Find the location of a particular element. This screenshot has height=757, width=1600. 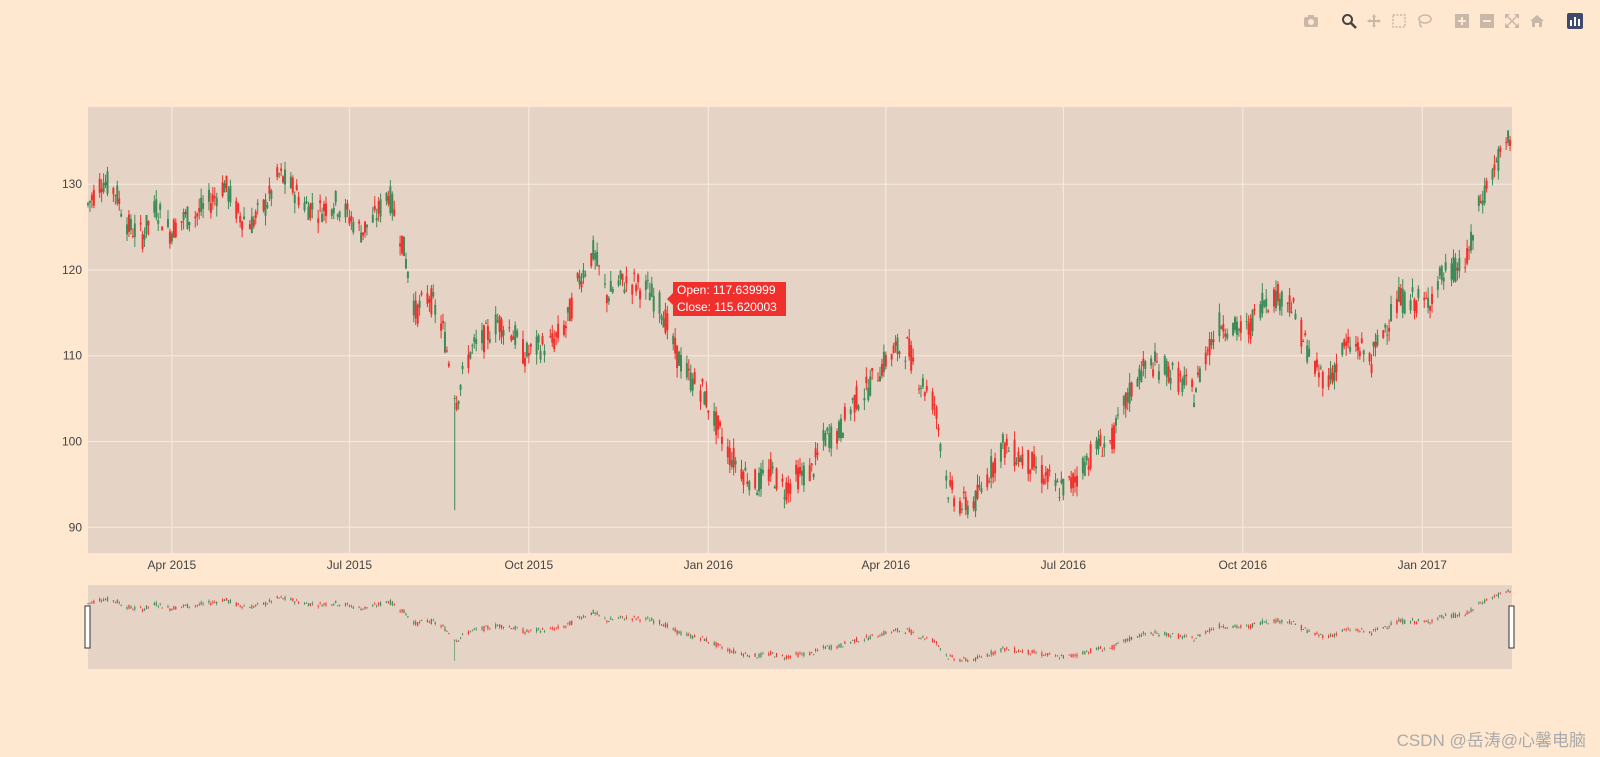

range-slider is located at coordinates (800, 627).